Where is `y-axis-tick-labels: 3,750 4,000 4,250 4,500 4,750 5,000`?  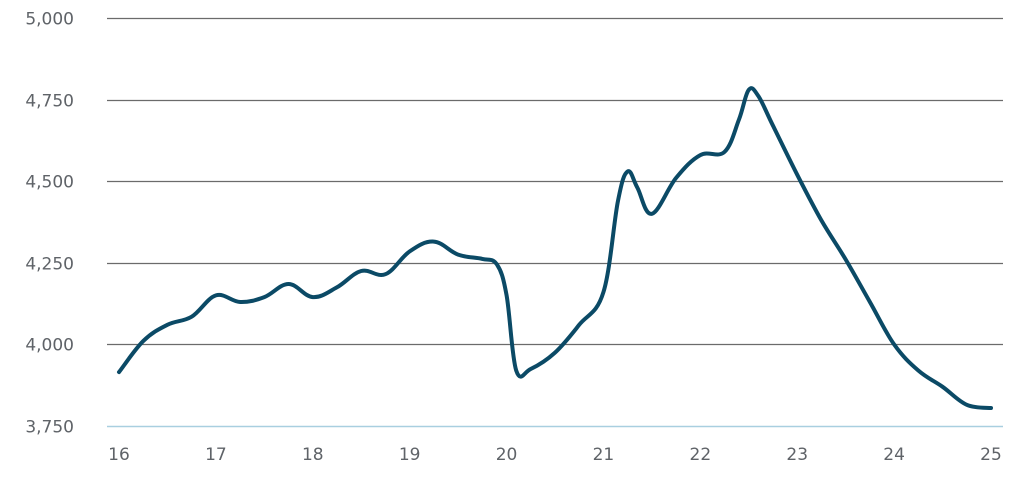 y-axis-tick-labels: 3,750 4,000 4,250 4,500 4,750 5,000 is located at coordinates (49, 224).